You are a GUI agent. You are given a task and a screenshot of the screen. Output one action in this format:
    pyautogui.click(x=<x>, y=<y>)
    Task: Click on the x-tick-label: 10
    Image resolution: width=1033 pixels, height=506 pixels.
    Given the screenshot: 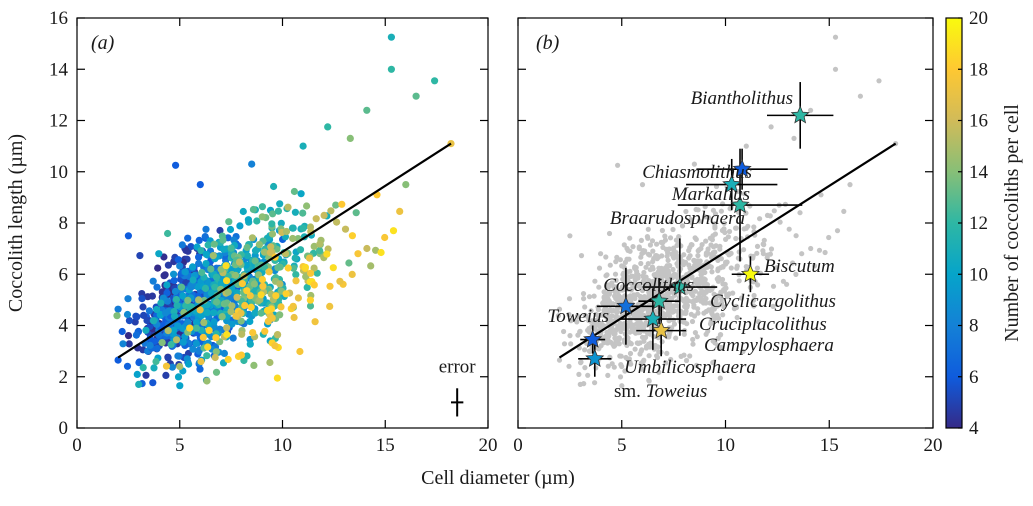 What is the action you would take?
    pyautogui.click(x=725, y=445)
    